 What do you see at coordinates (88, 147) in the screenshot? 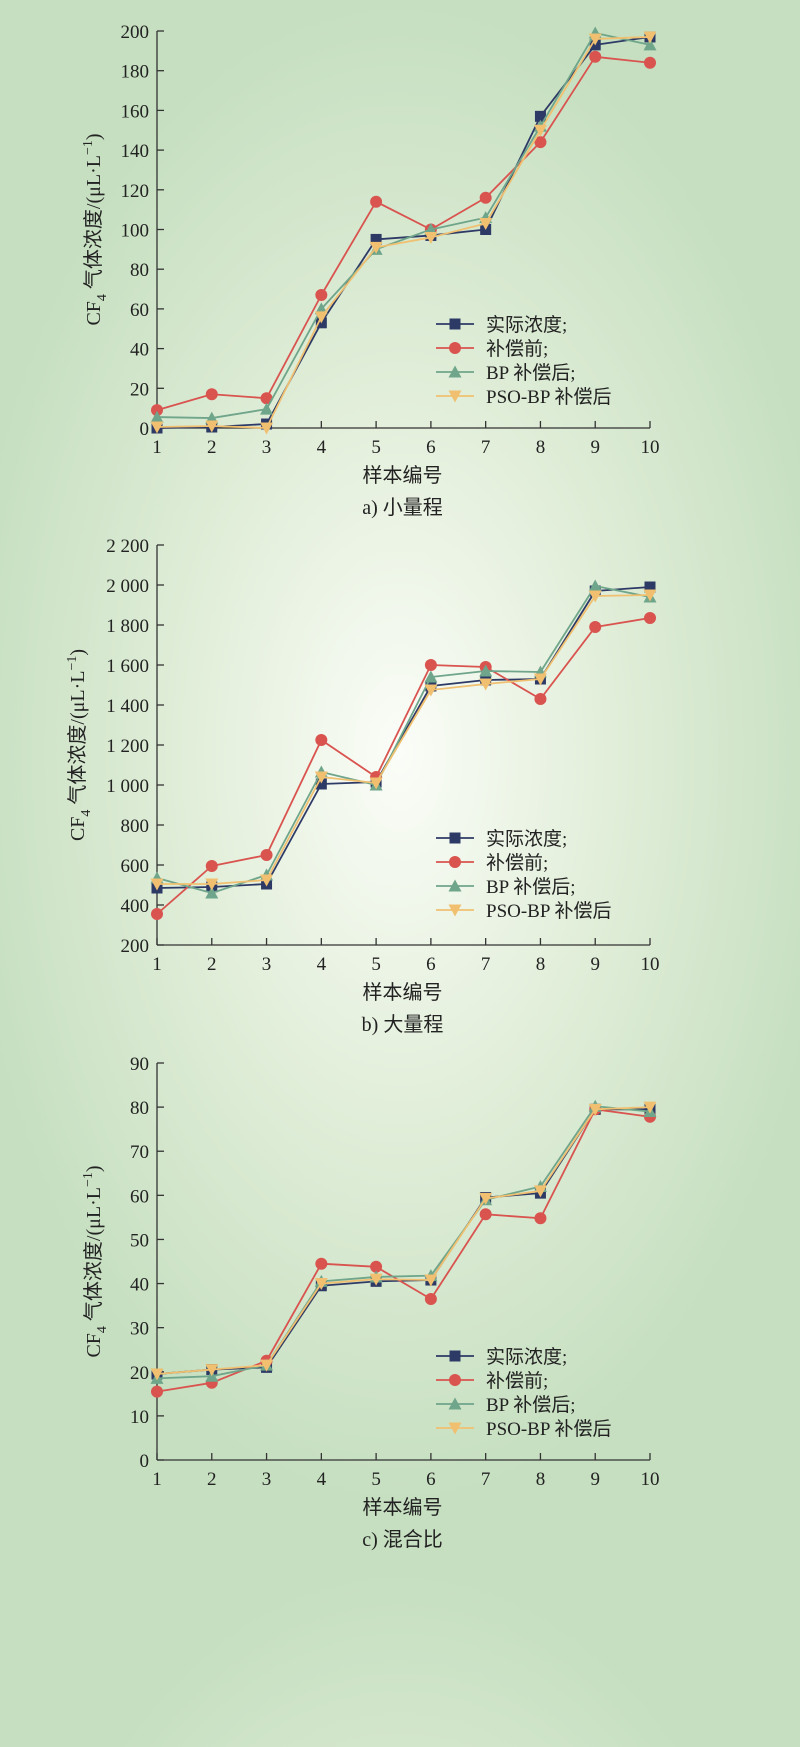
I see `y-axis-label-part: −1` at bounding box center [88, 147].